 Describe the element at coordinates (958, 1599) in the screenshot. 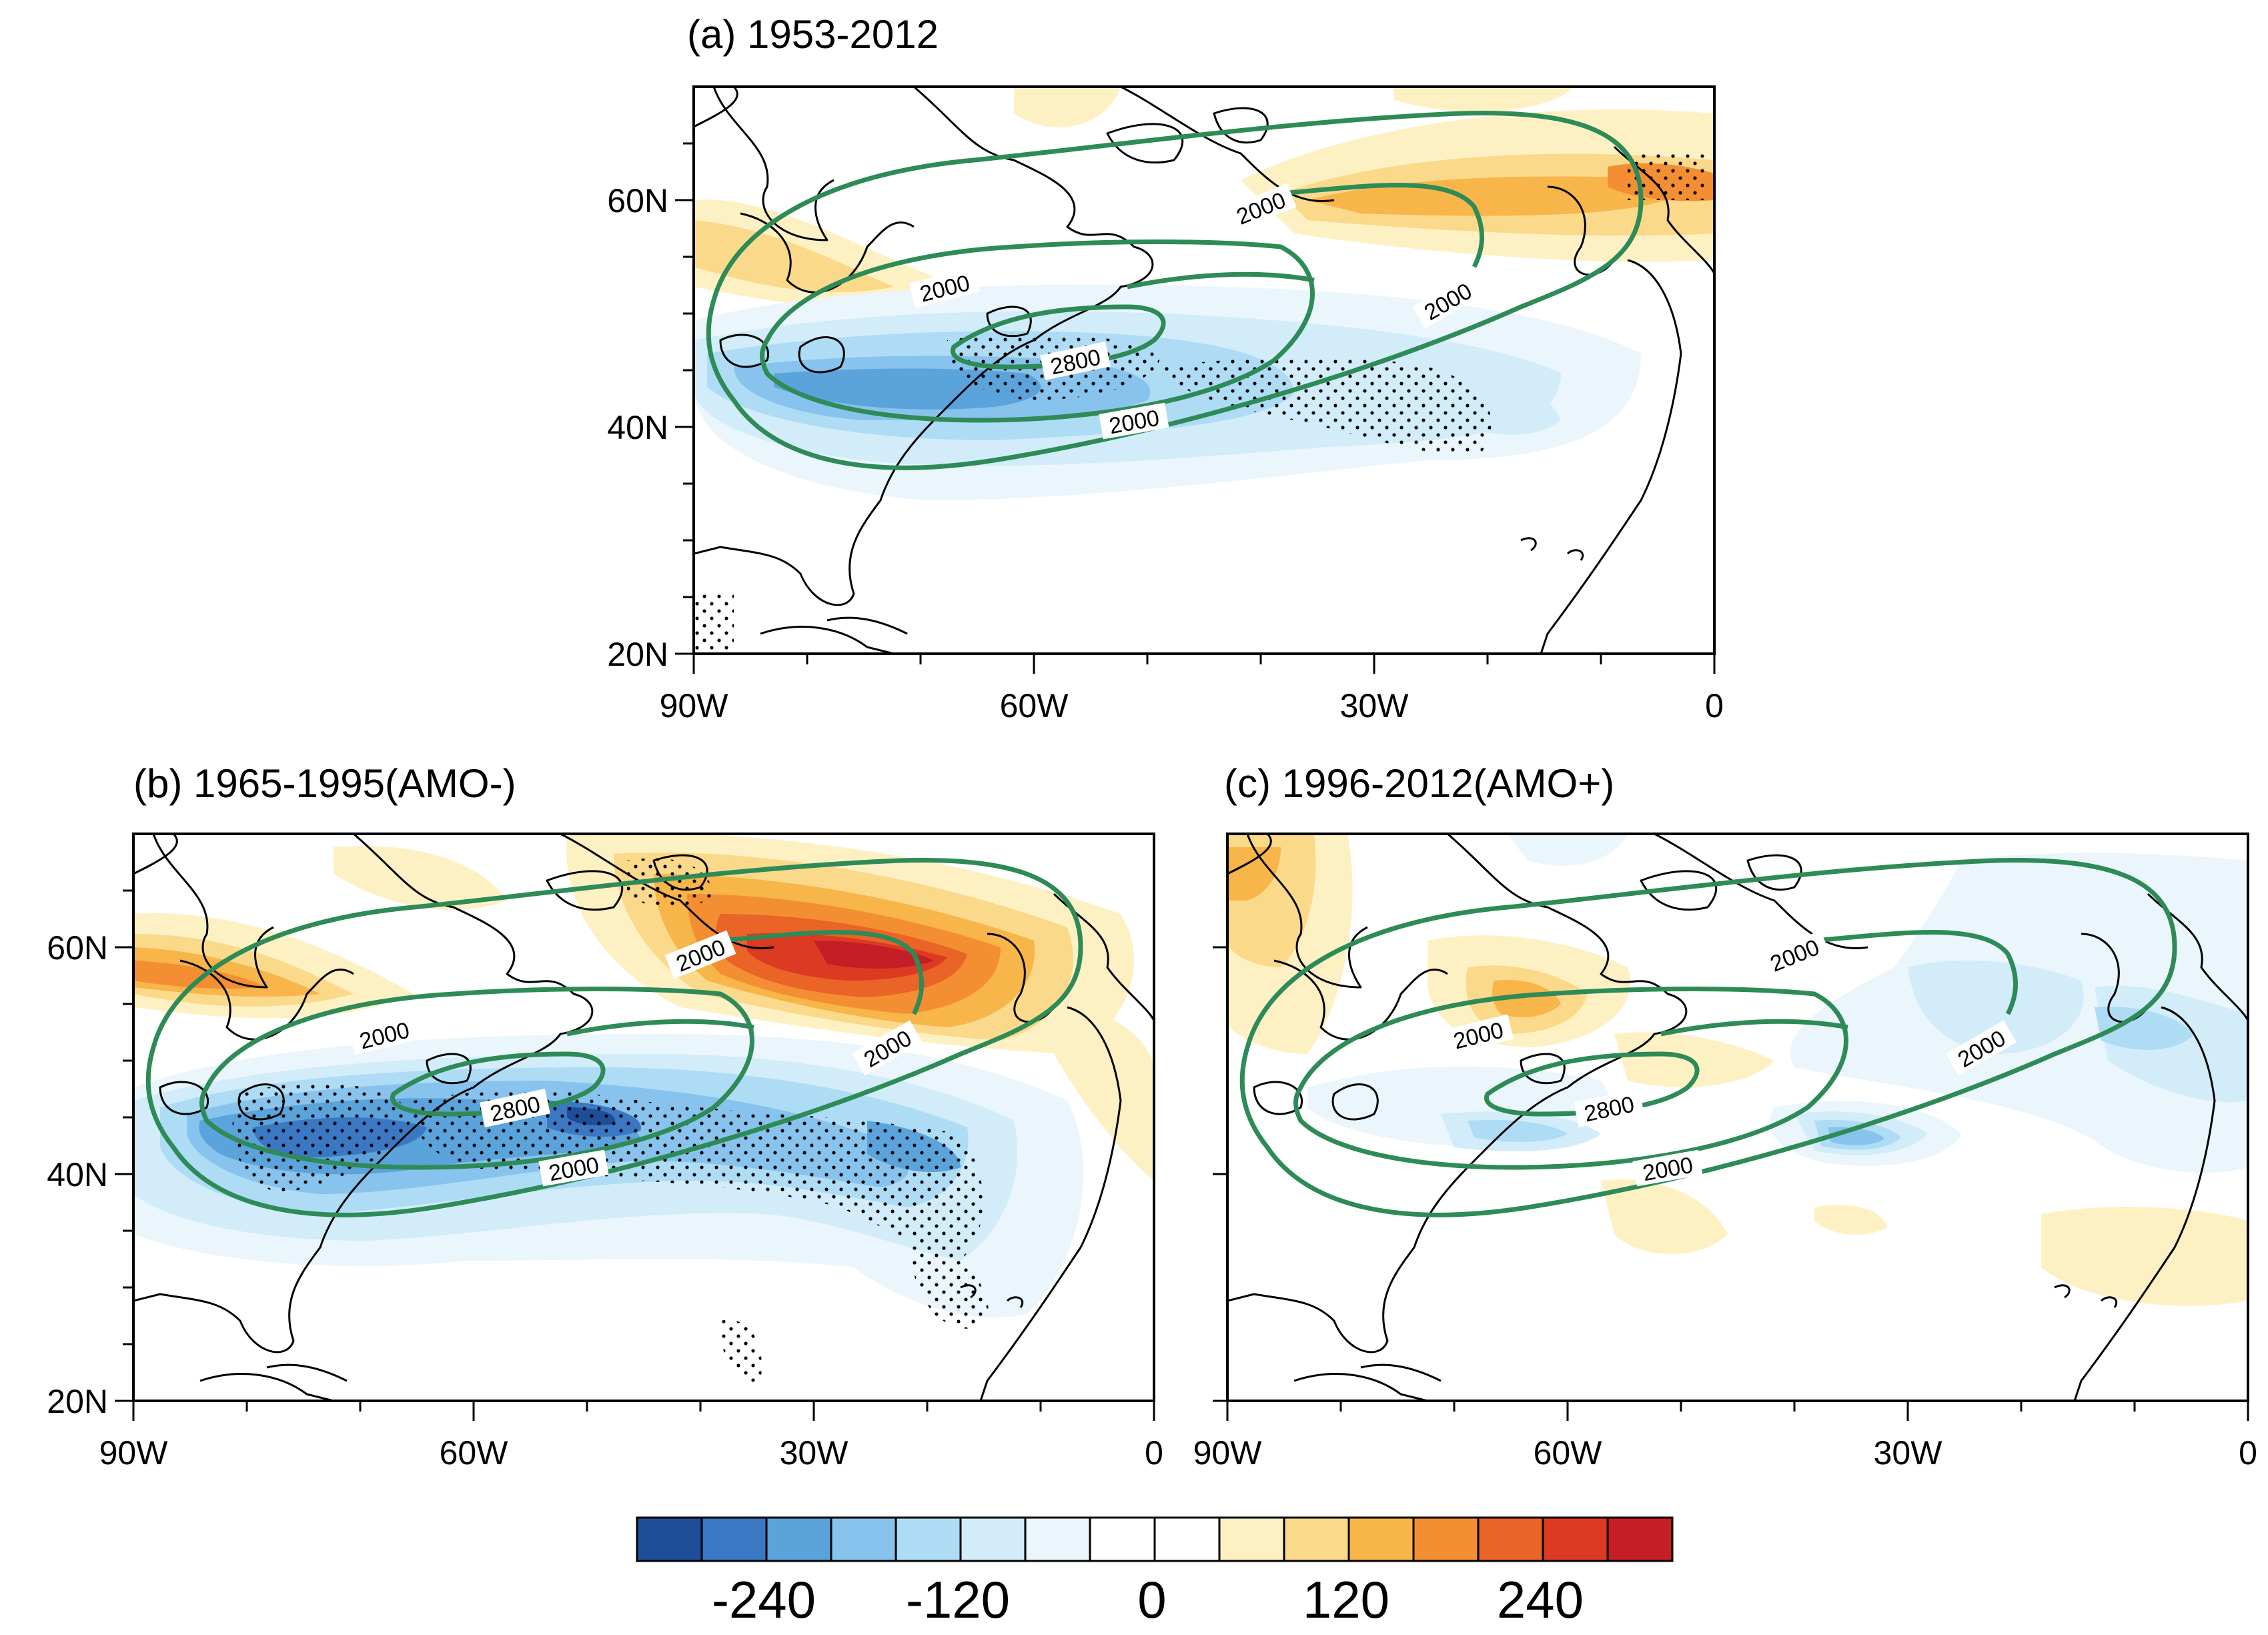

I see `colorbar-tick--120: -120` at that location.